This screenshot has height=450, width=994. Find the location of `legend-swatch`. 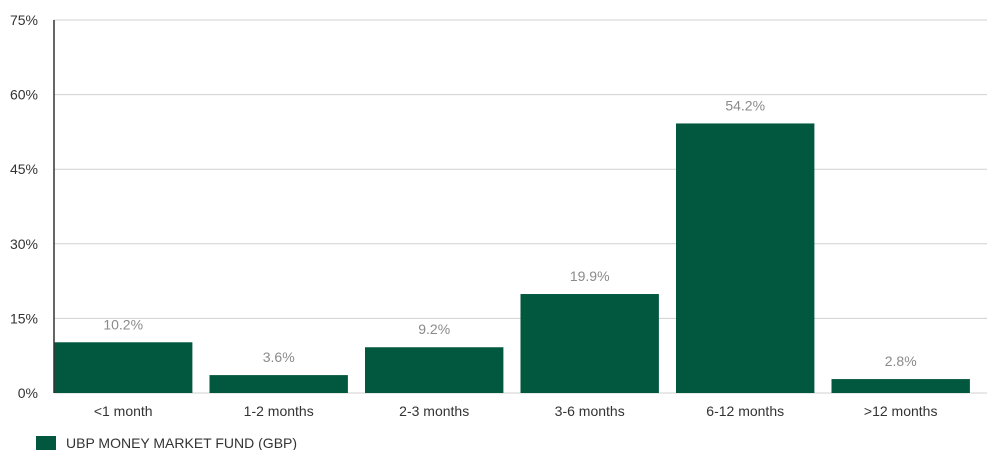

legend-swatch is located at coordinates (46, 443).